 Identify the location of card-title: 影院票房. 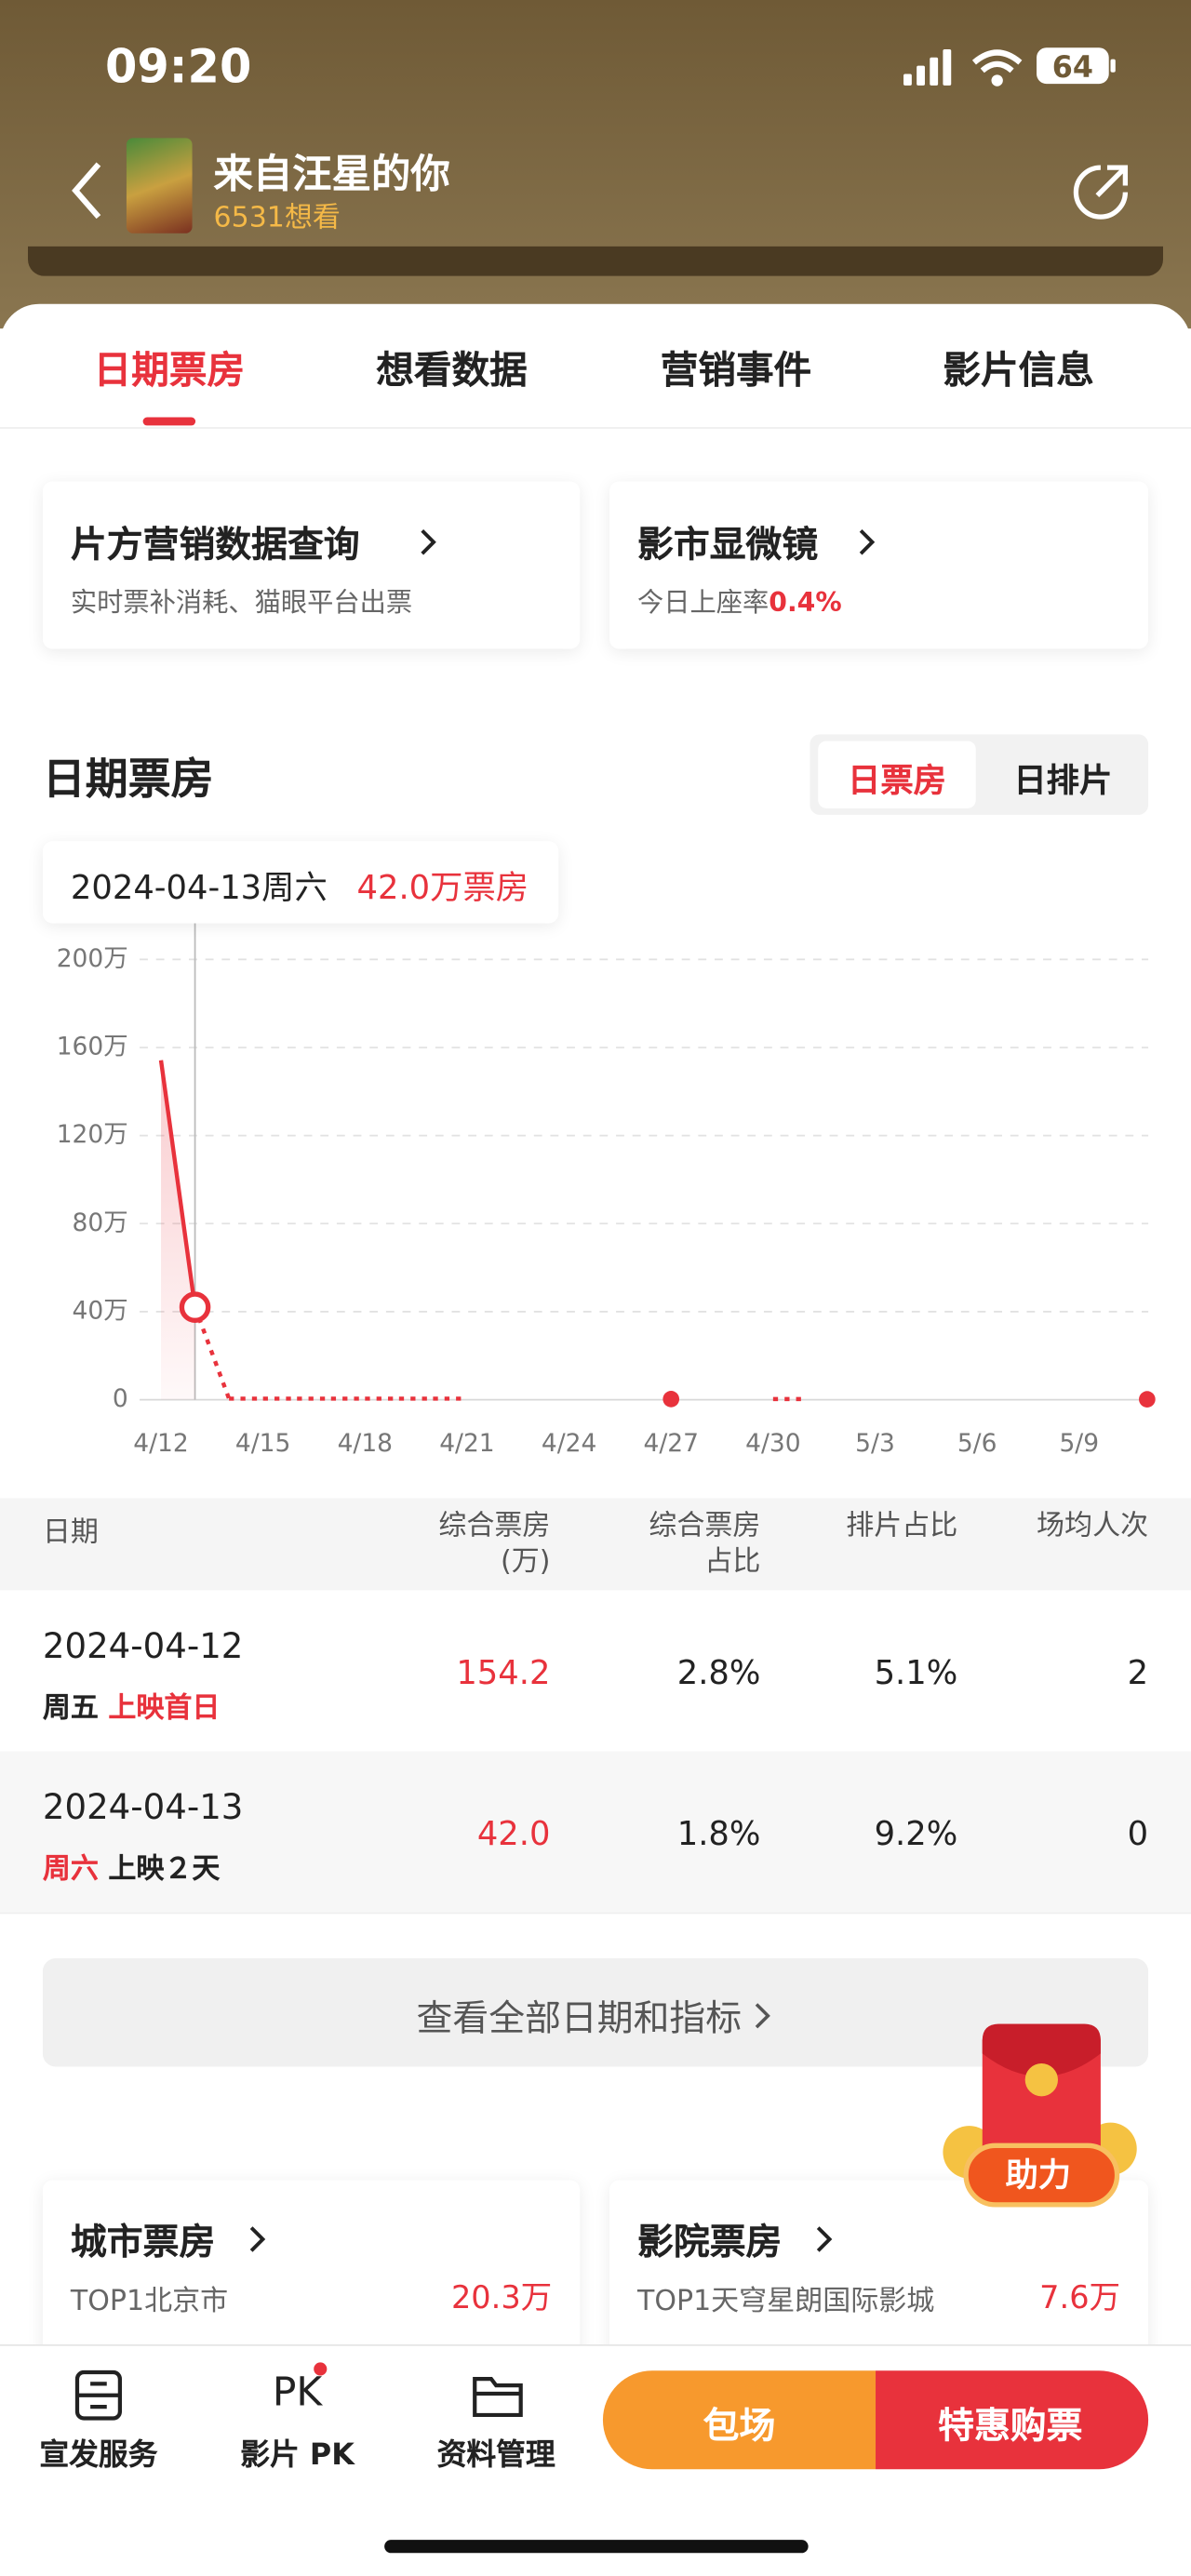
(710, 2243).